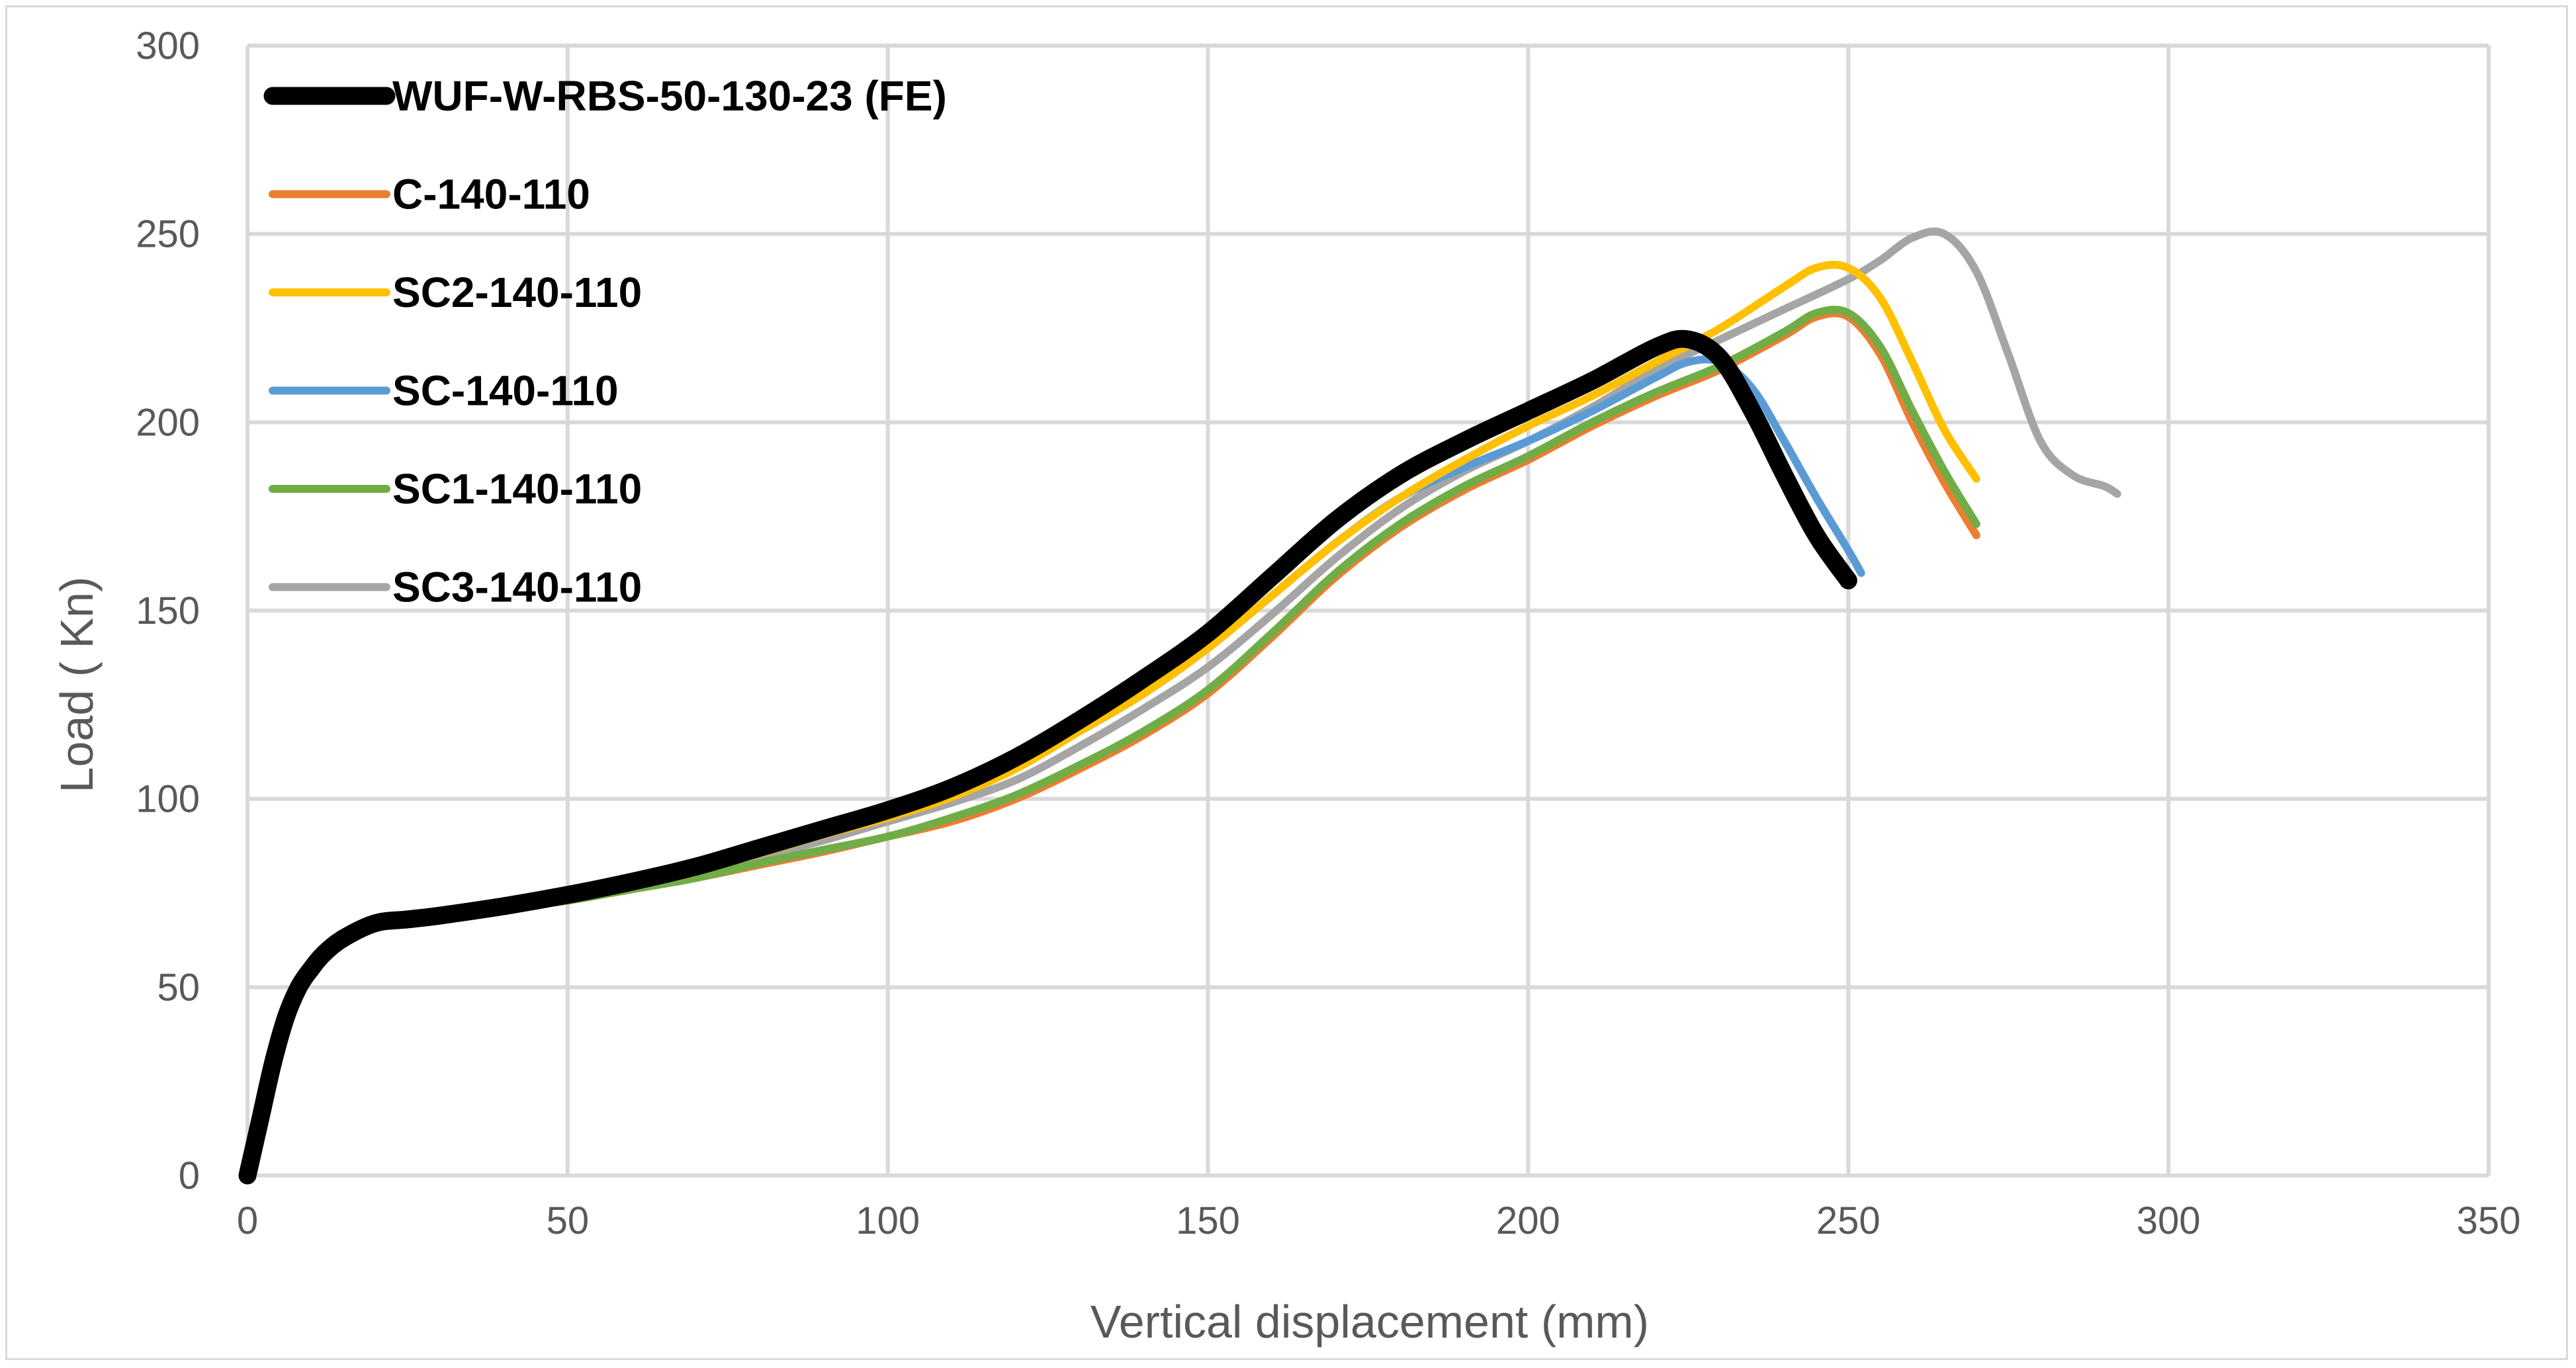 Image resolution: width=2576 pixels, height=1368 pixels. I want to click on legend-label-5: SC3-140-110, so click(517, 587).